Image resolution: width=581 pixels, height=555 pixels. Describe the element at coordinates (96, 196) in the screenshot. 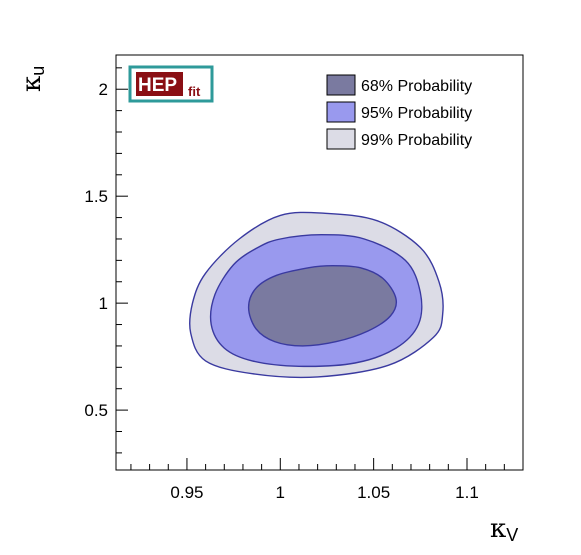

I see `y-tick-label: 1.5` at that location.